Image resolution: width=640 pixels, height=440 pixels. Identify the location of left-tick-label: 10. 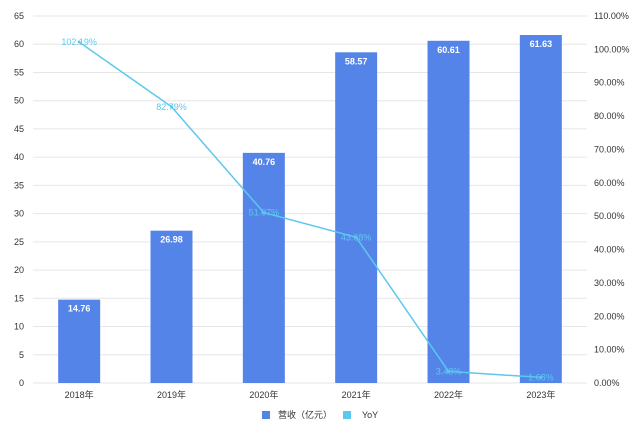
(19, 327).